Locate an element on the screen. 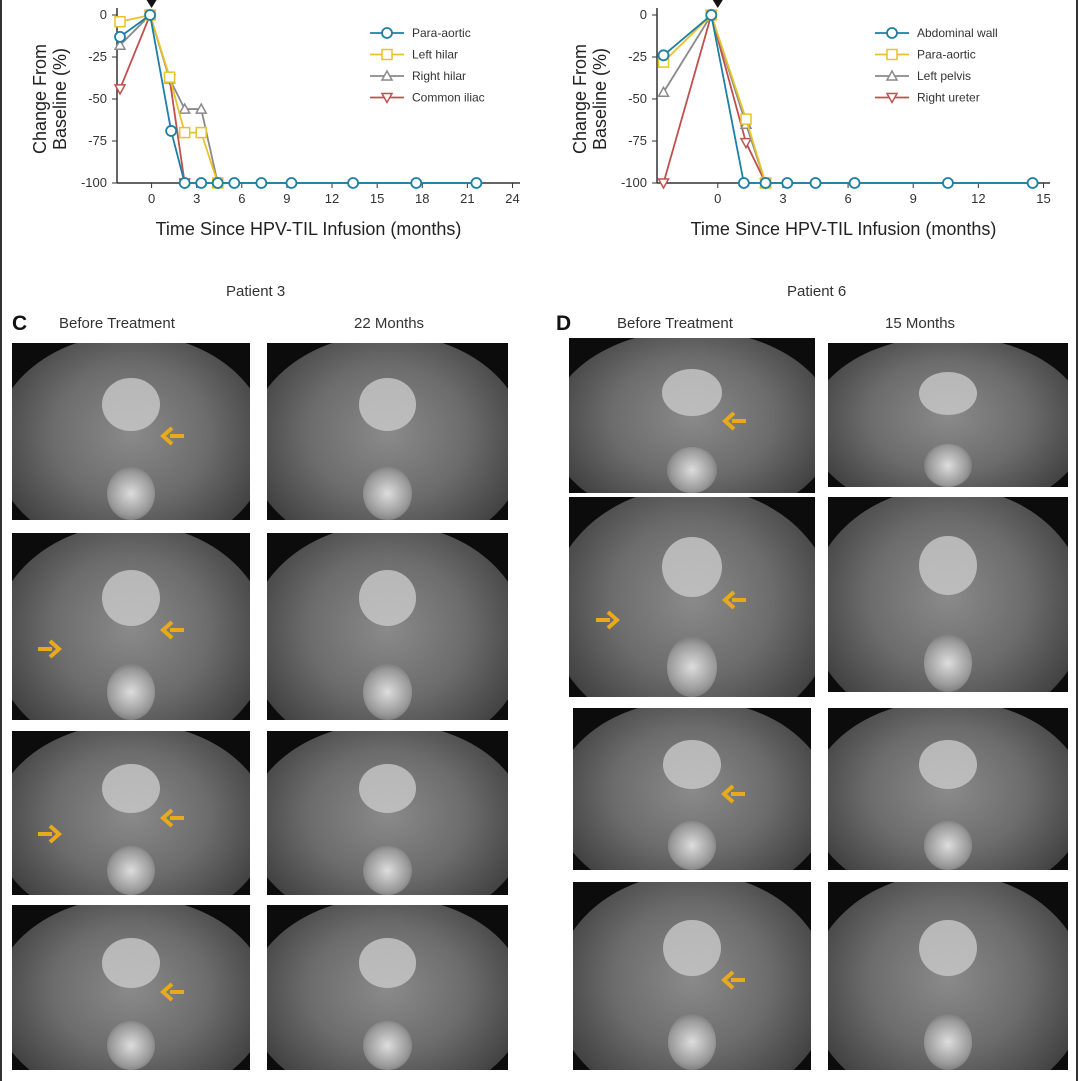 Image resolution: width=1080 pixels, height=1081 pixels. x-tick-label: 9 is located at coordinates (286, 198).